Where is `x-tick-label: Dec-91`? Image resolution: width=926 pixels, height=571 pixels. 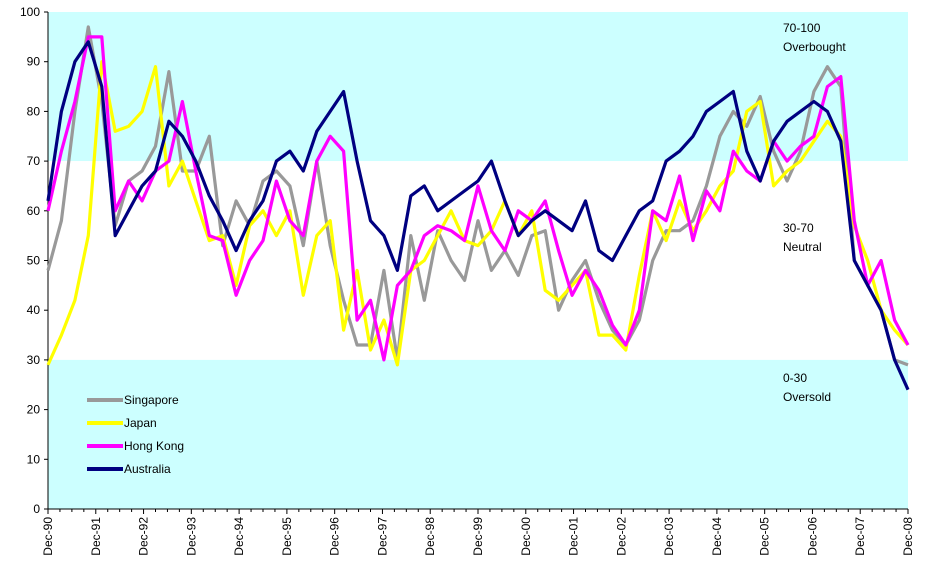 x-tick-label: Dec-91 is located at coordinates (96, 536).